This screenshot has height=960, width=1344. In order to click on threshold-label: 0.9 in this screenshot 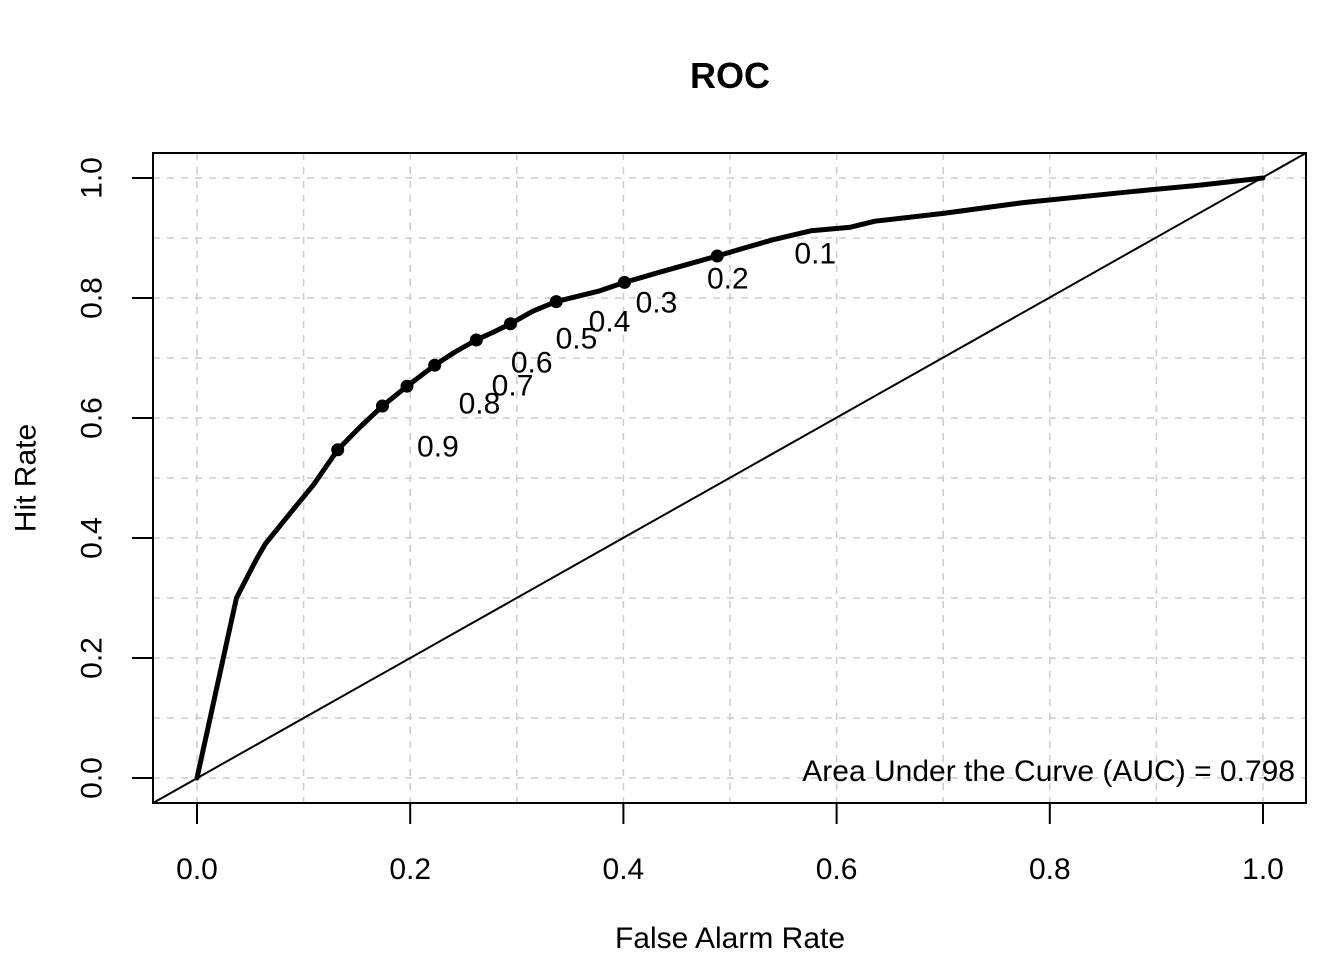, I will do `click(438, 447)`.